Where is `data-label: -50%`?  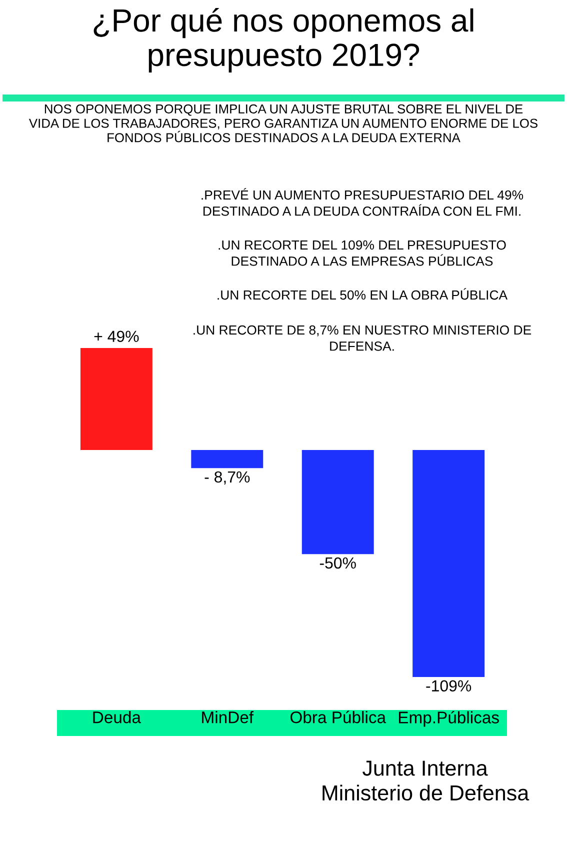 data-label: -50% is located at coordinates (338, 563).